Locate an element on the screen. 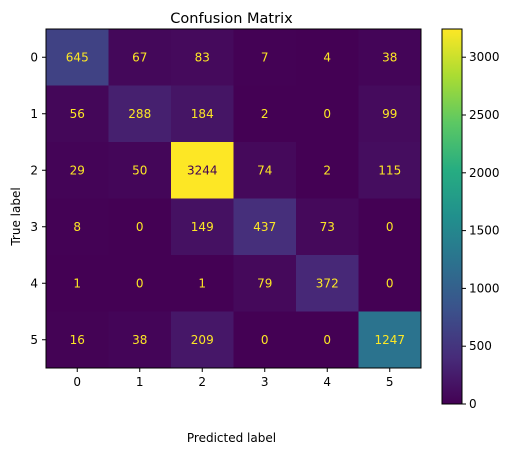  cell-value-label: 67 is located at coordinates (139, 57).